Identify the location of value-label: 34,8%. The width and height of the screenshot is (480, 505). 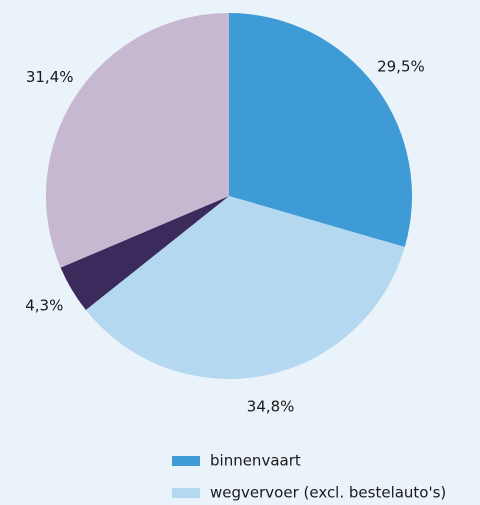
(271, 406).